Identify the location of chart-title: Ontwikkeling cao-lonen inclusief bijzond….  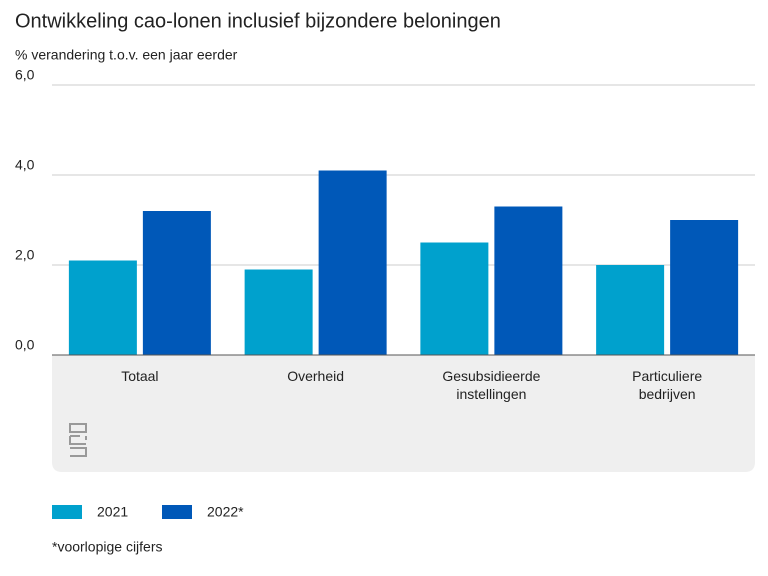
(258, 21).